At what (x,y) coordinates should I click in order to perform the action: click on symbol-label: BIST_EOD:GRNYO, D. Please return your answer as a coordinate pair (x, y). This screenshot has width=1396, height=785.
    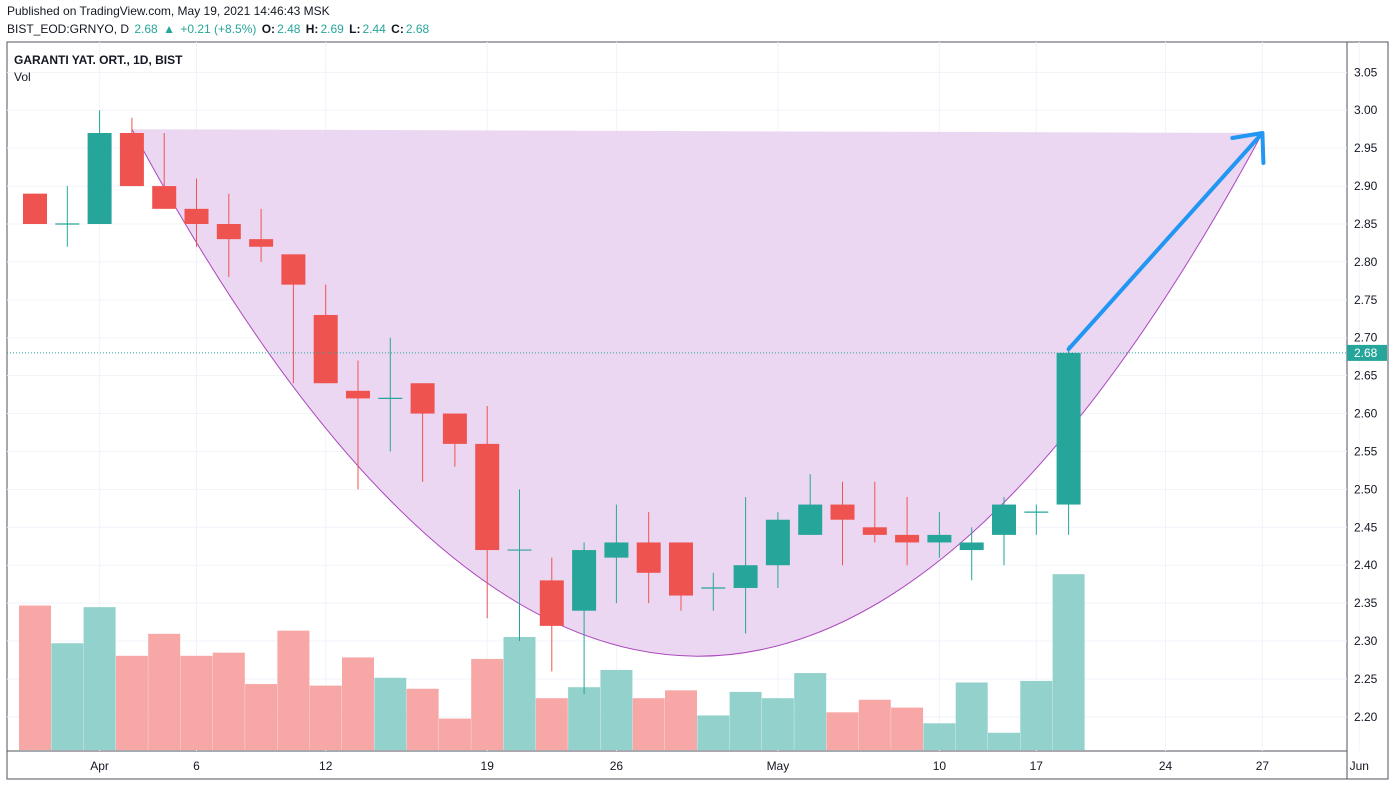
    Looking at the image, I should click on (68, 29).